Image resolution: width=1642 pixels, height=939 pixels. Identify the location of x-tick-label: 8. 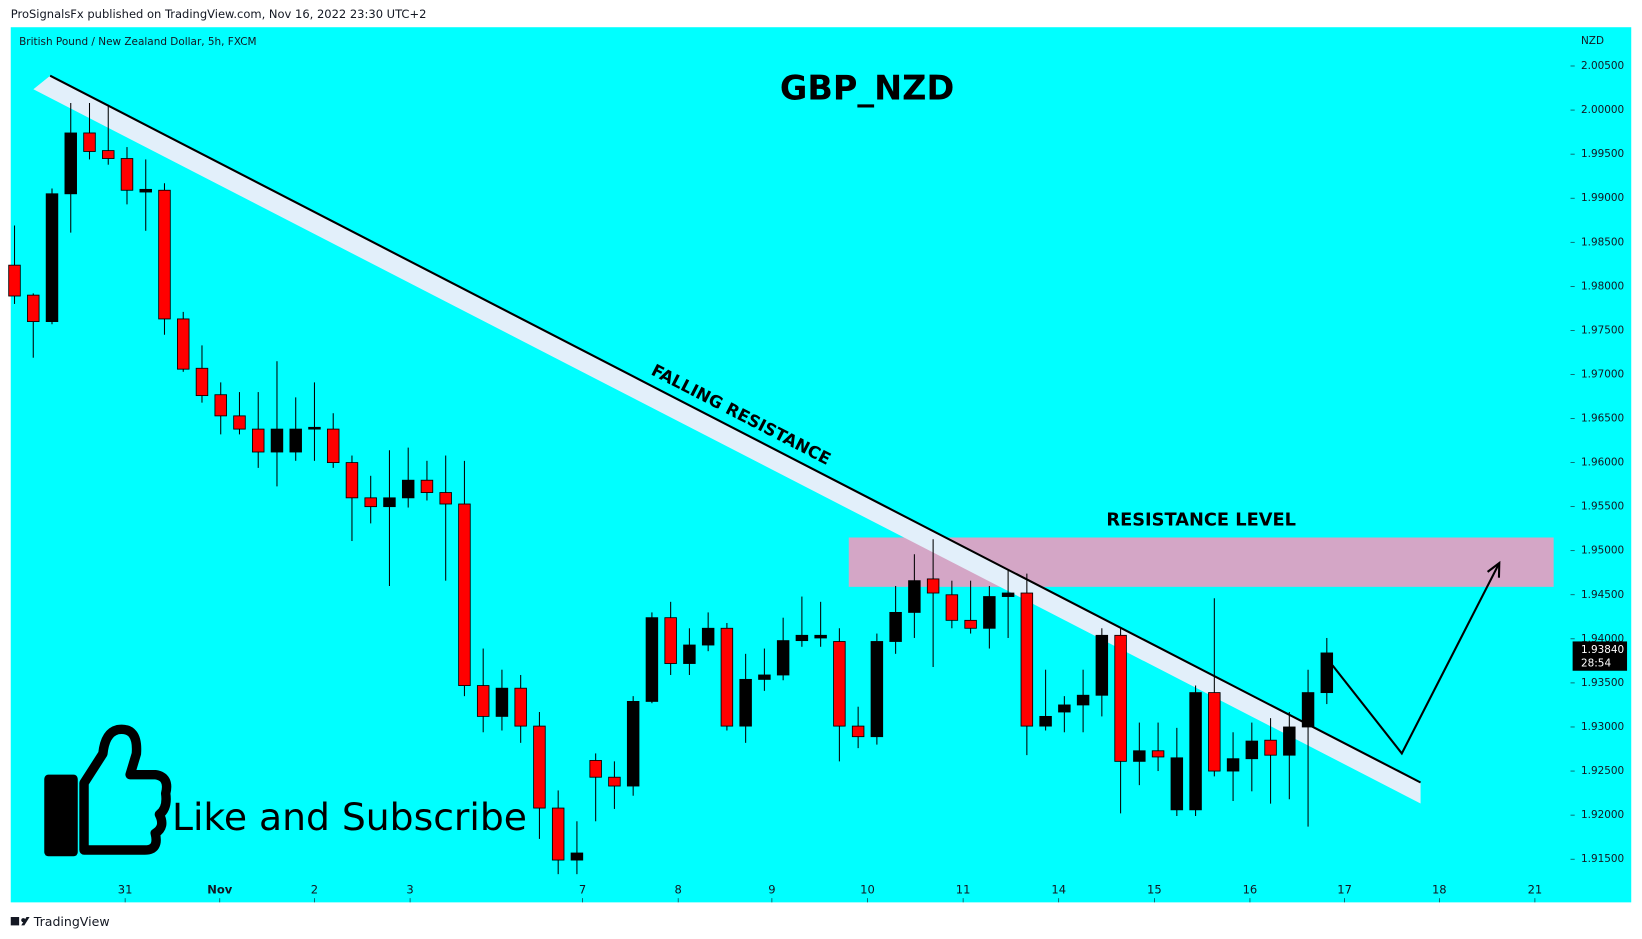
(677, 889).